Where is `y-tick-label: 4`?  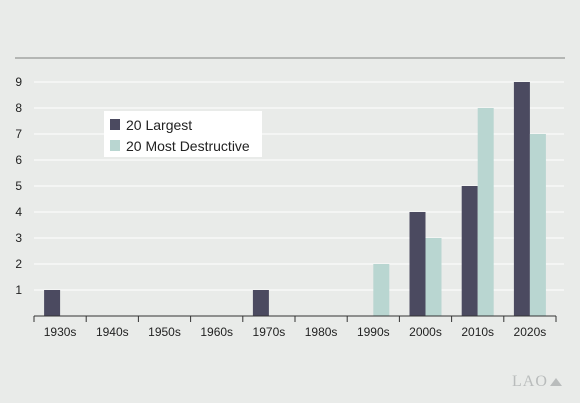
y-tick-label: 4 is located at coordinates (18, 212).